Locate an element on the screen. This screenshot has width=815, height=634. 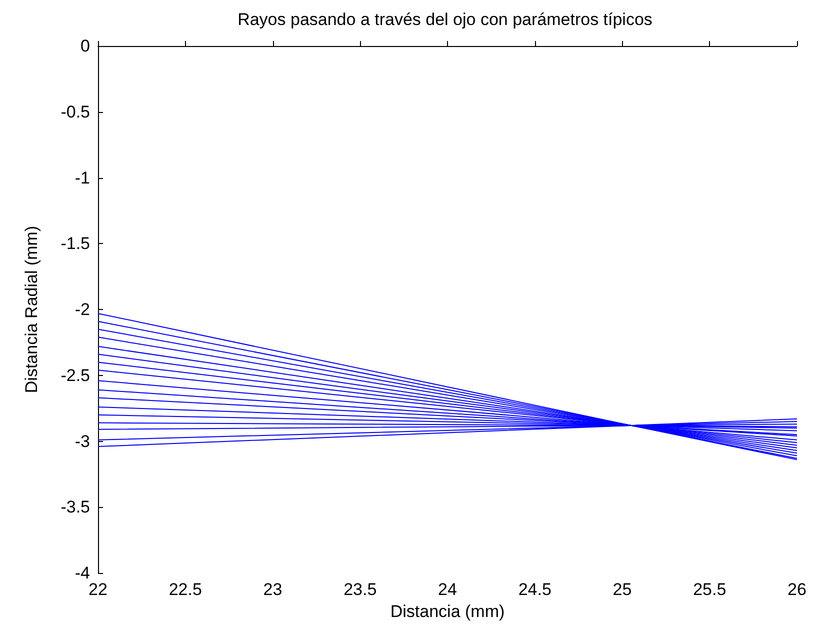
y-tick-label: -0.5 is located at coordinates (75, 112).